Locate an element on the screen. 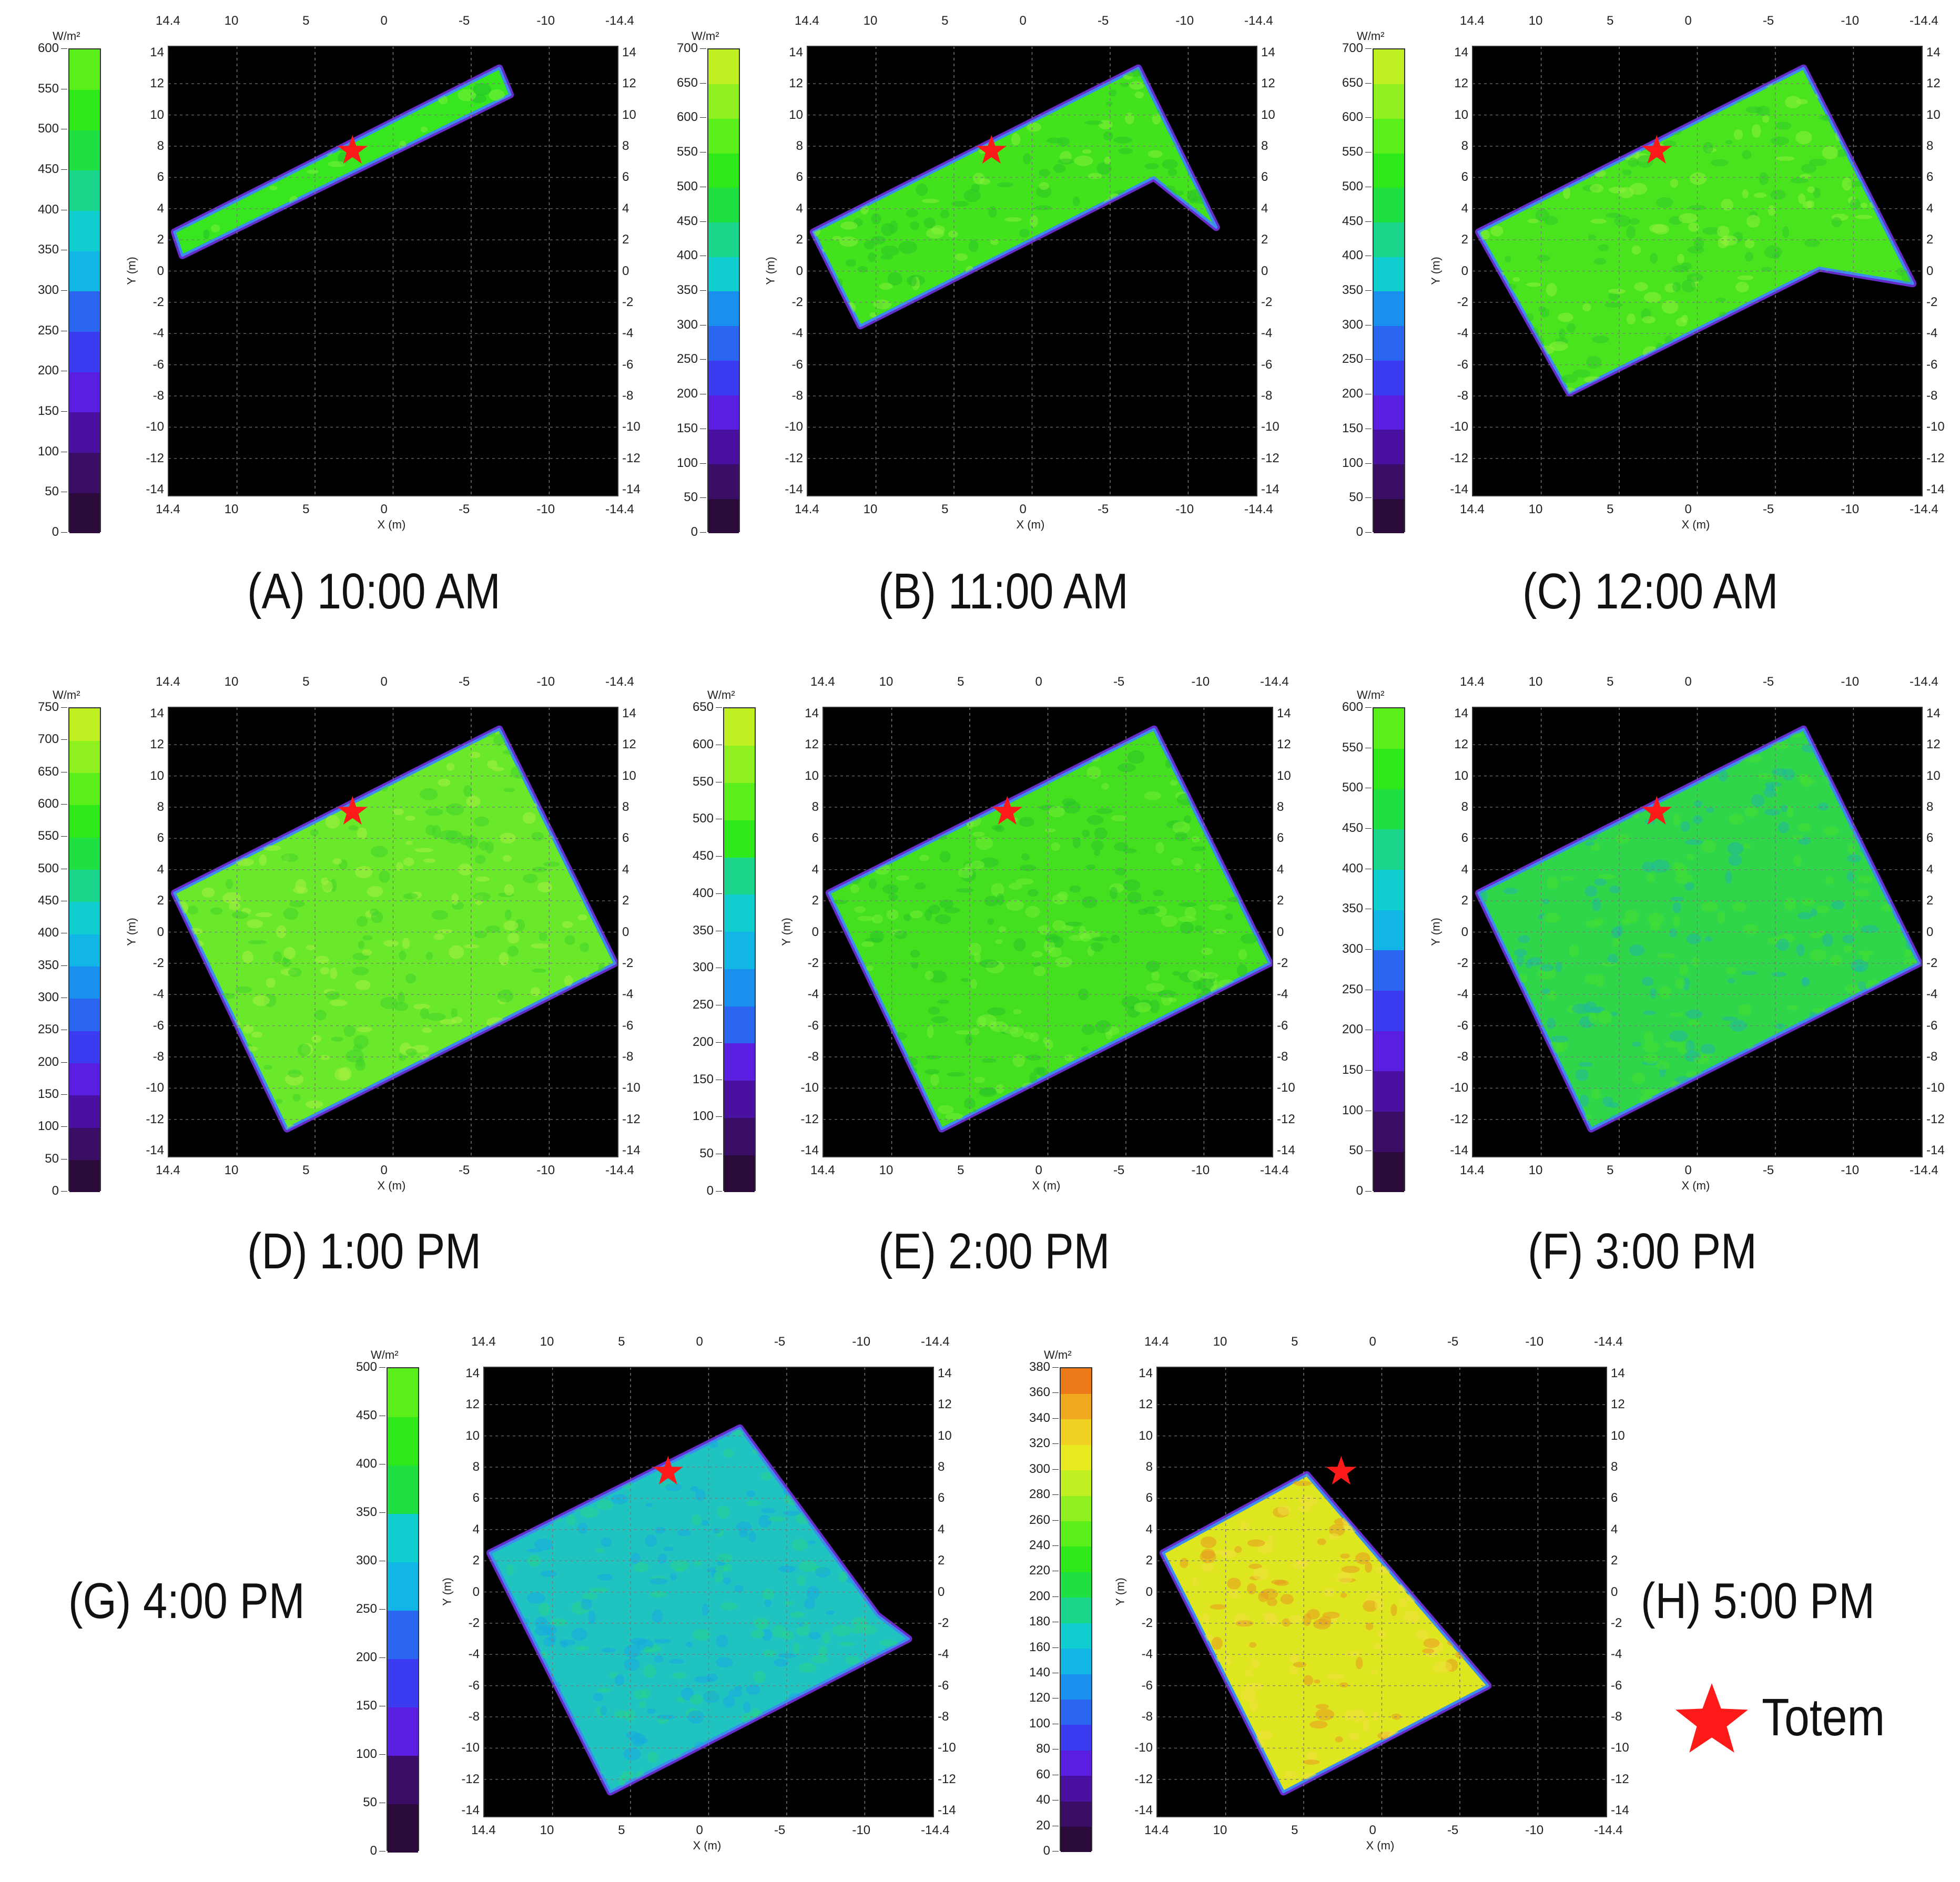 Image resolution: width=1960 pixels, height=1882 pixels. totem-star-icon is located at coordinates (991, 149).